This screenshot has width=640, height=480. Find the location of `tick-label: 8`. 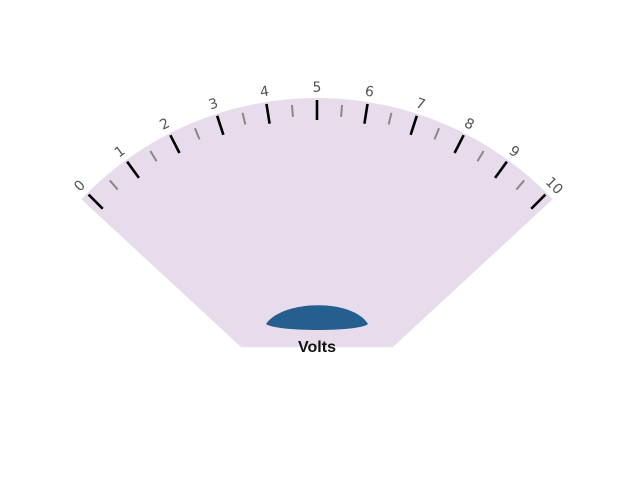

tick-label: 8 is located at coordinates (468, 124).